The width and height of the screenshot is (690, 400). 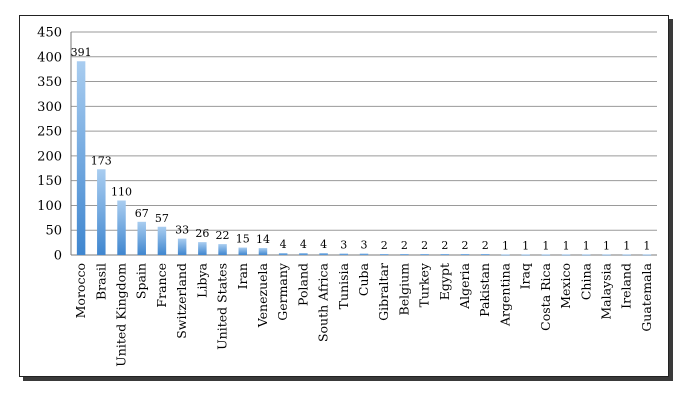 What do you see at coordinates (302, 284) in the screenshot?
I see `x-tick-label: Poland` at bounding box center [302, 284].